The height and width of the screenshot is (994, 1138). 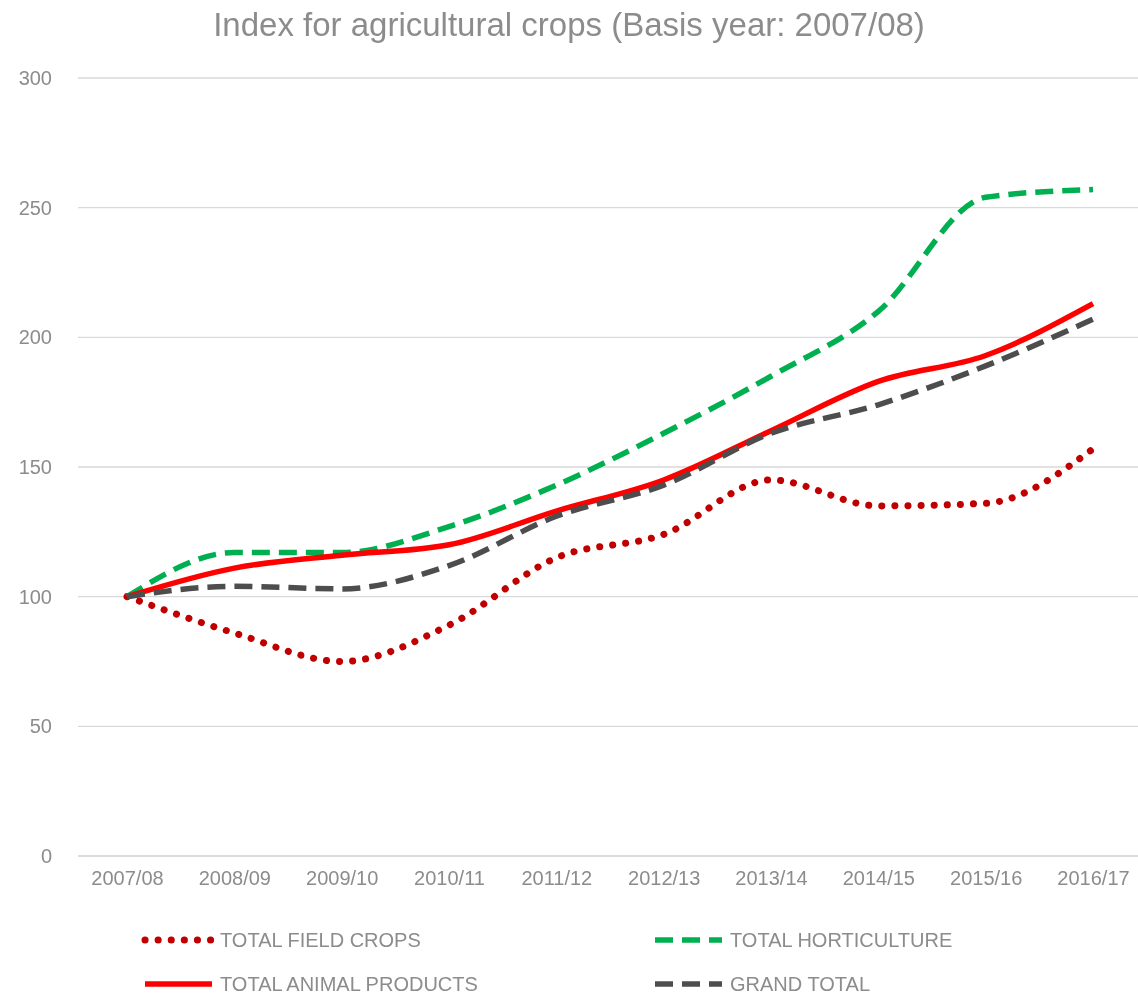 What do you see at coordinates (1093, 878) in the screenshot?
I see `x-tick-label: 2016/17` at bounding box center [1093, 878].